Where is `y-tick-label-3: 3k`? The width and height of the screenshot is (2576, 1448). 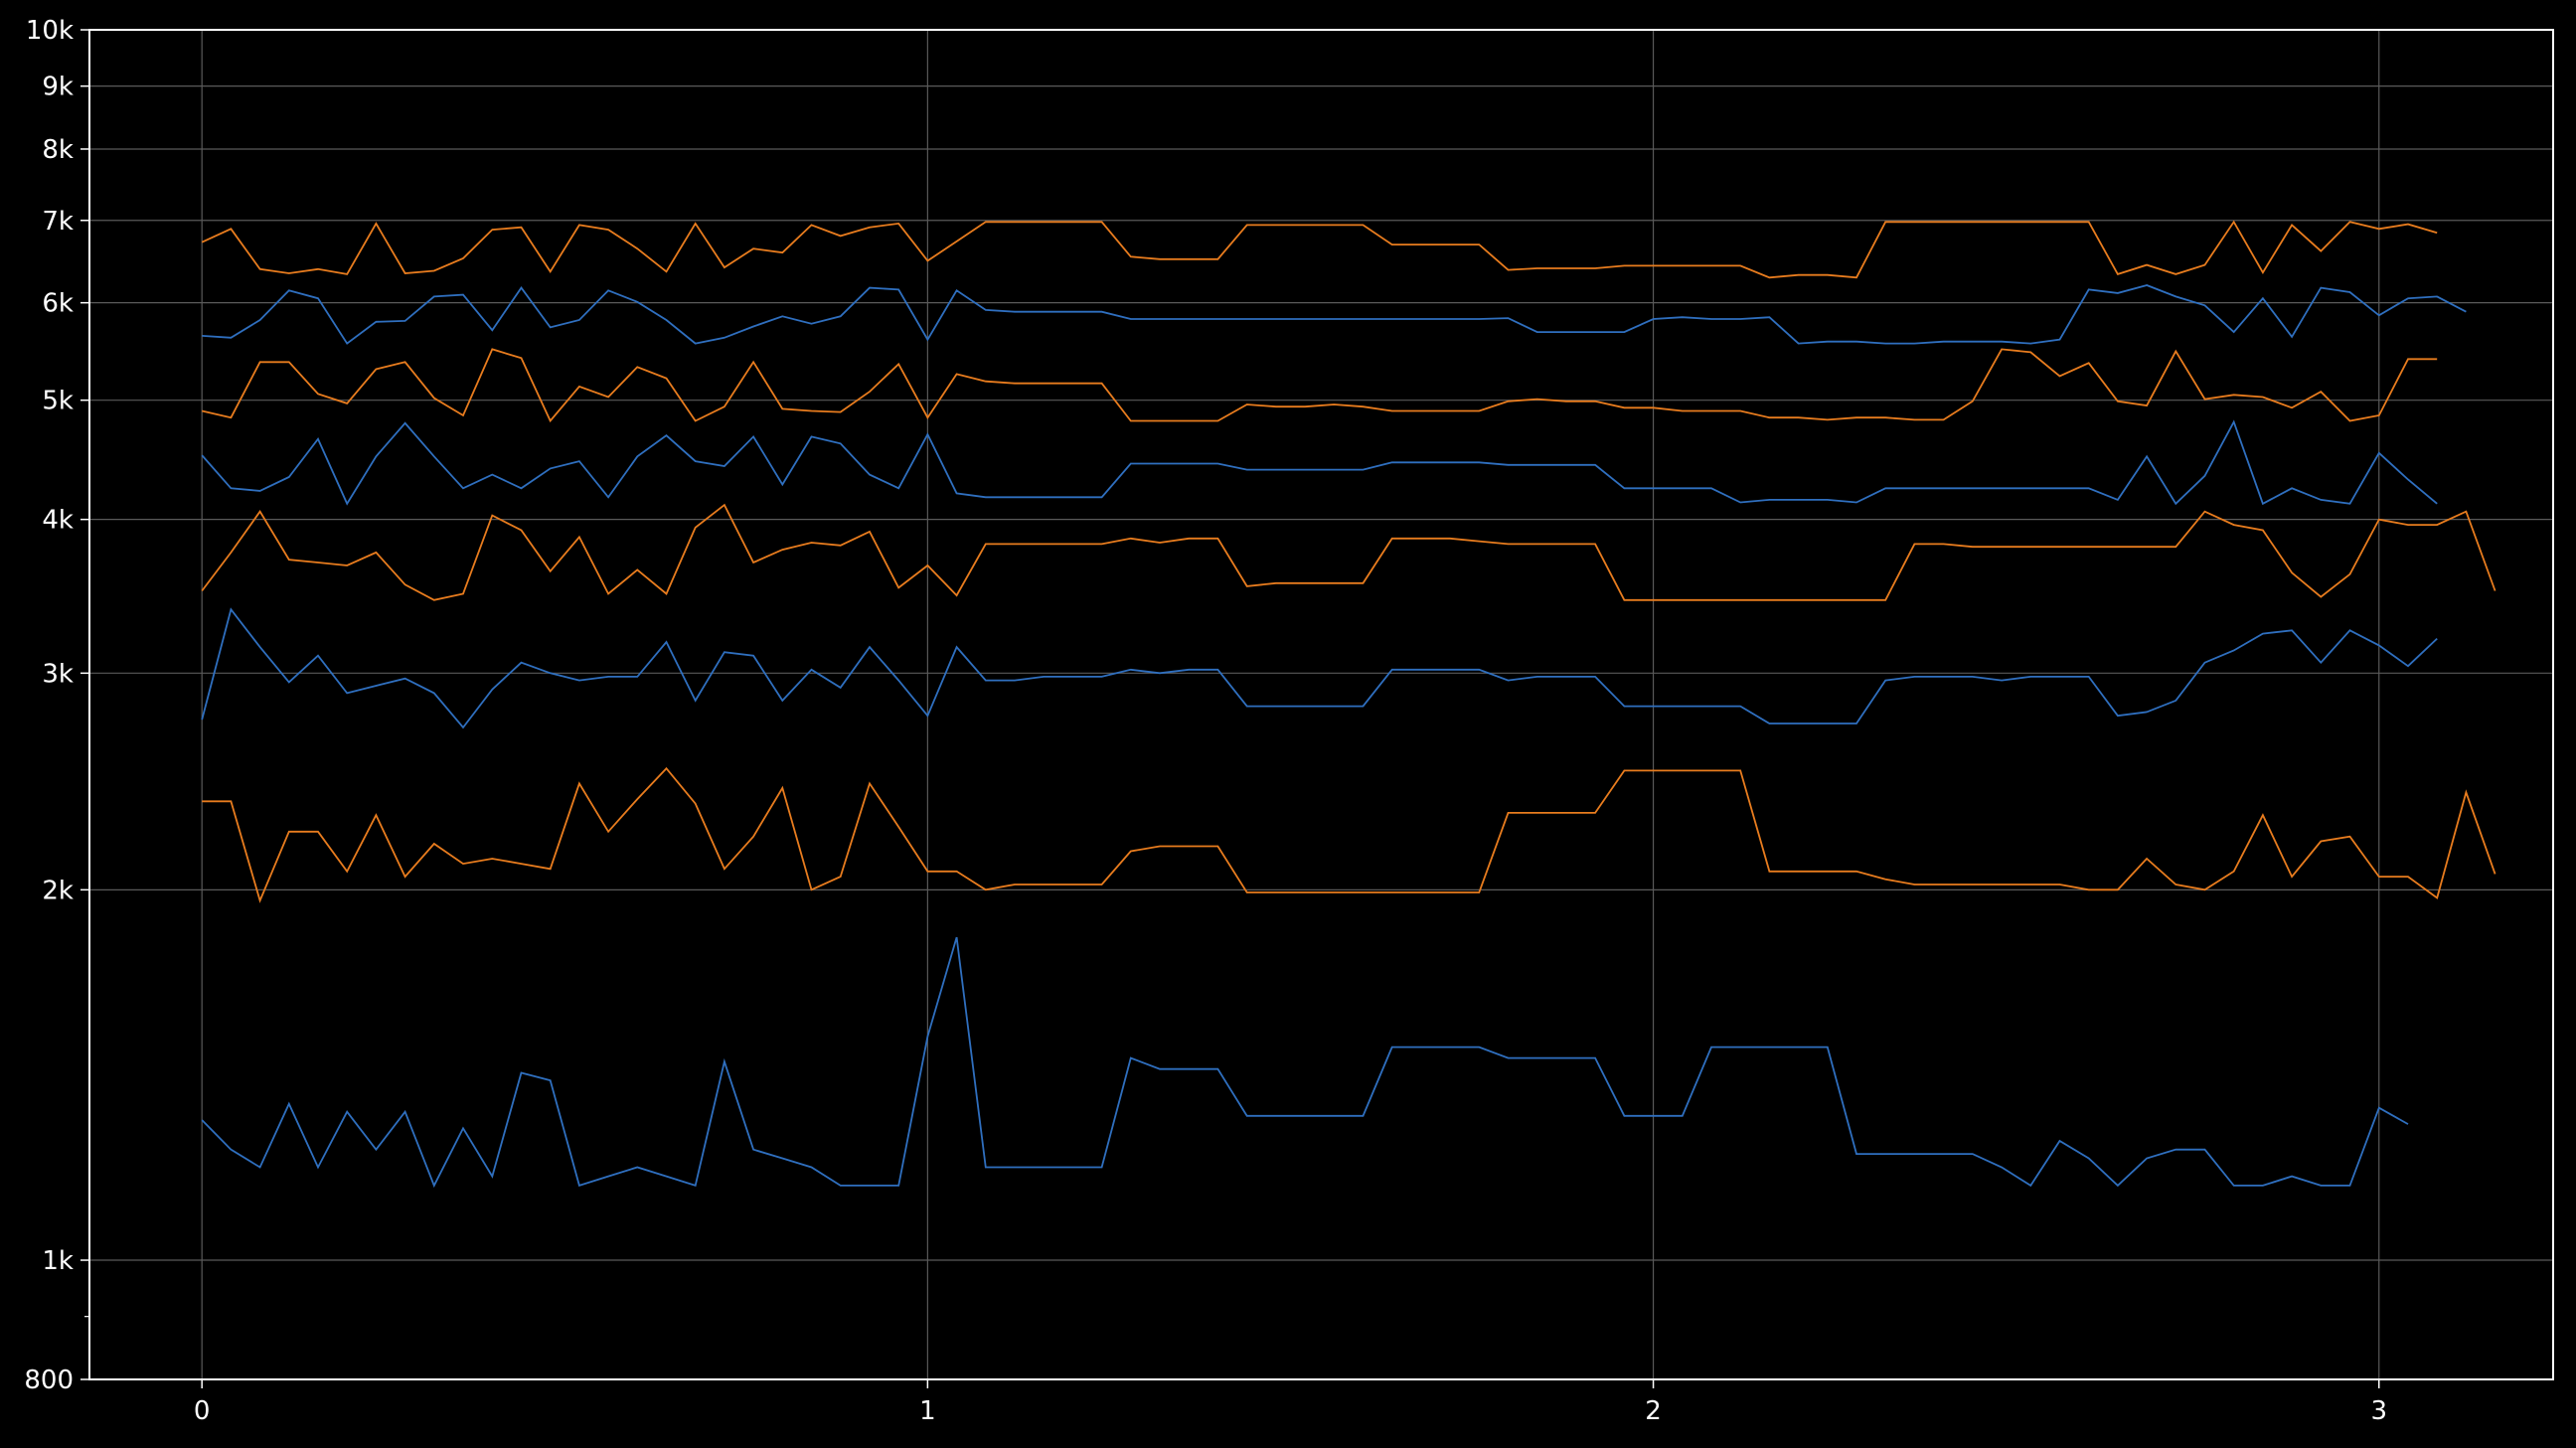 y-tick-label-3: 3k is located at coordinates (58, 674).